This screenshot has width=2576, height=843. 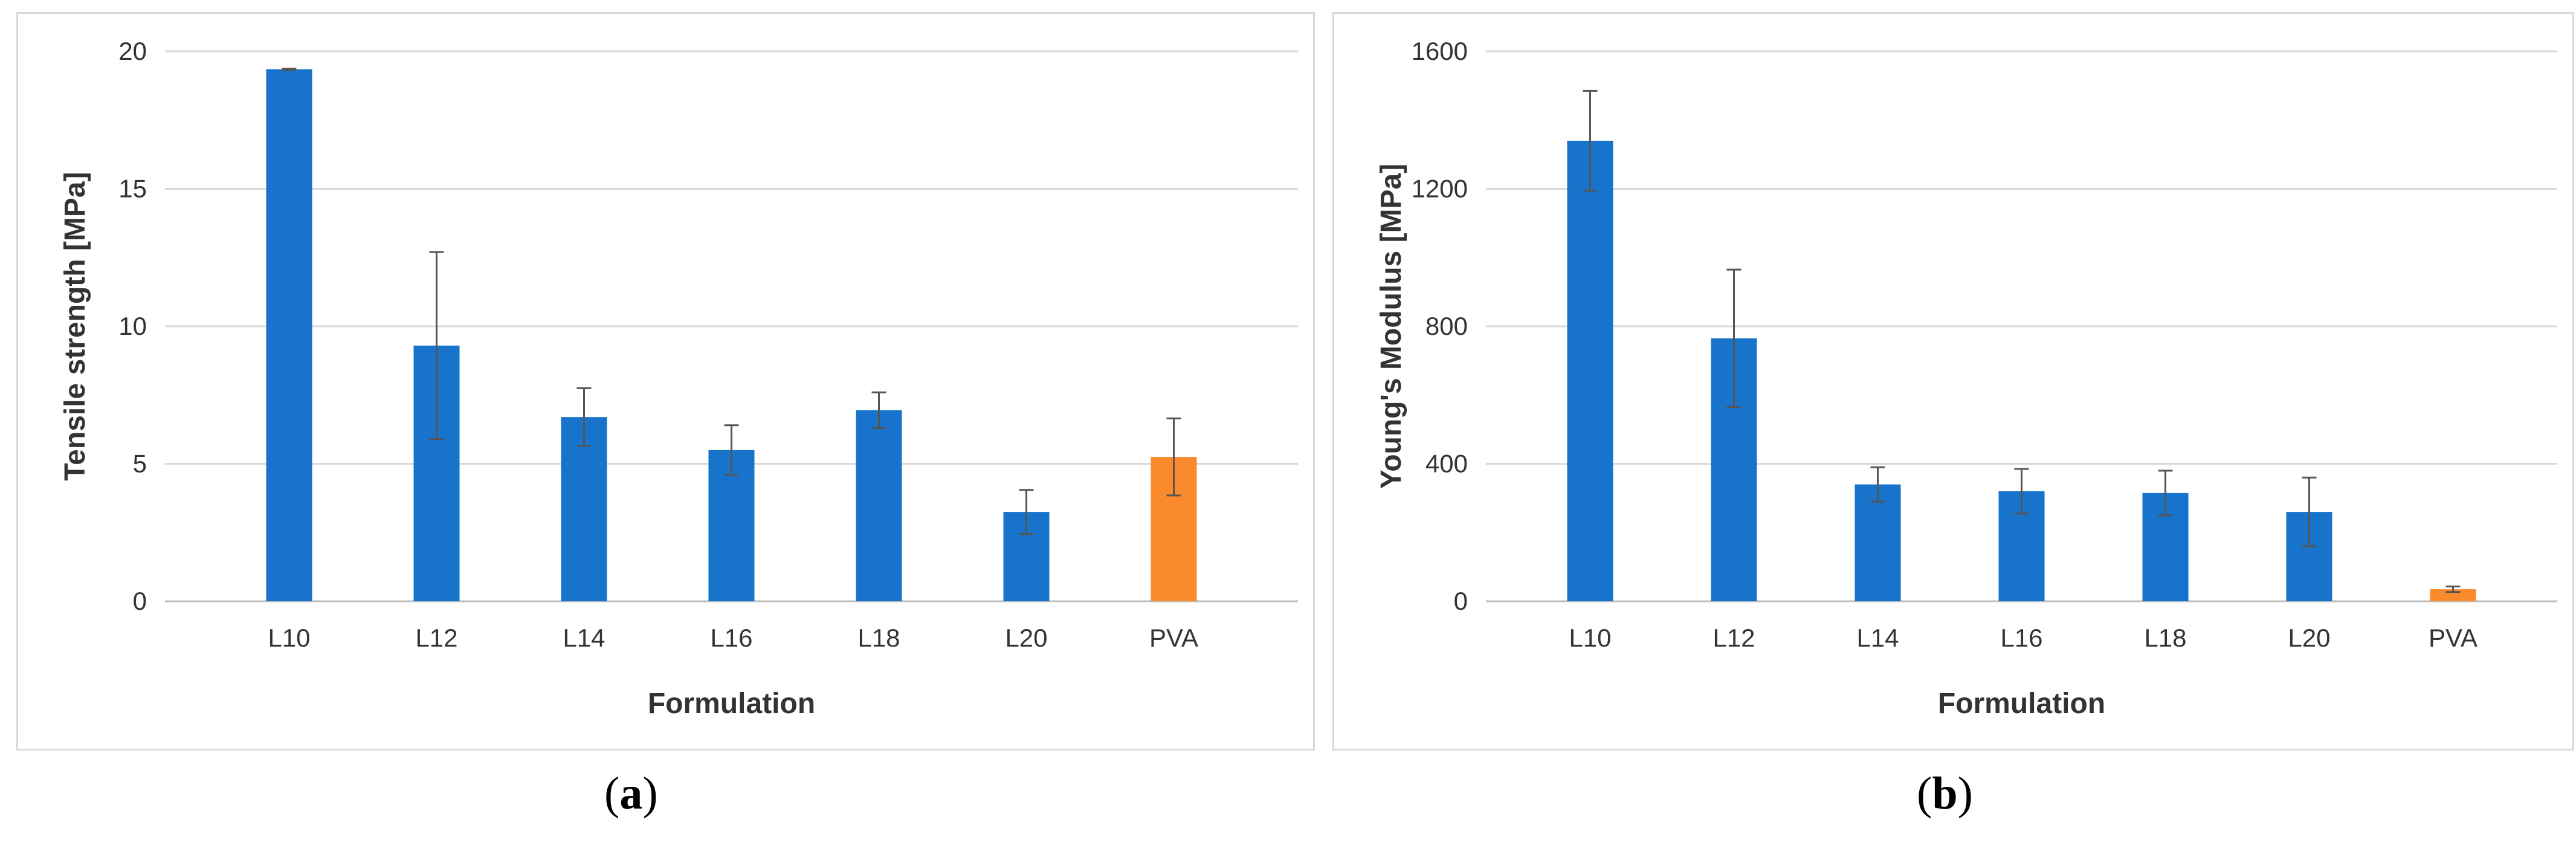 I want to click on caption-b-letter: b, so click(x=1945, y=793).